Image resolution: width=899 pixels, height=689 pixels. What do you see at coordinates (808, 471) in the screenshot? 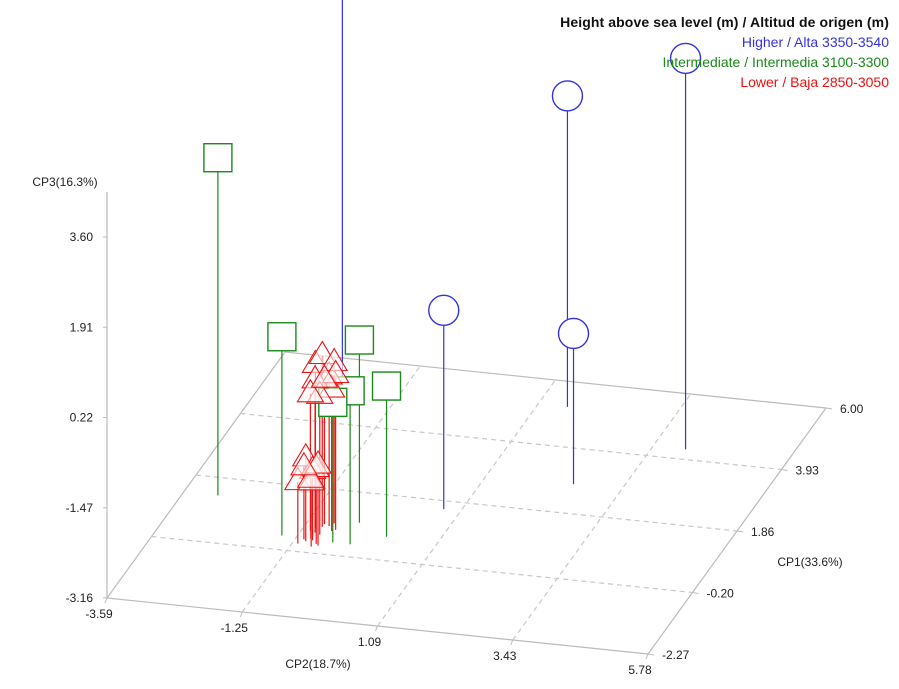
I see `y-tick-label: 3.93` at bounding box center [808, 471].